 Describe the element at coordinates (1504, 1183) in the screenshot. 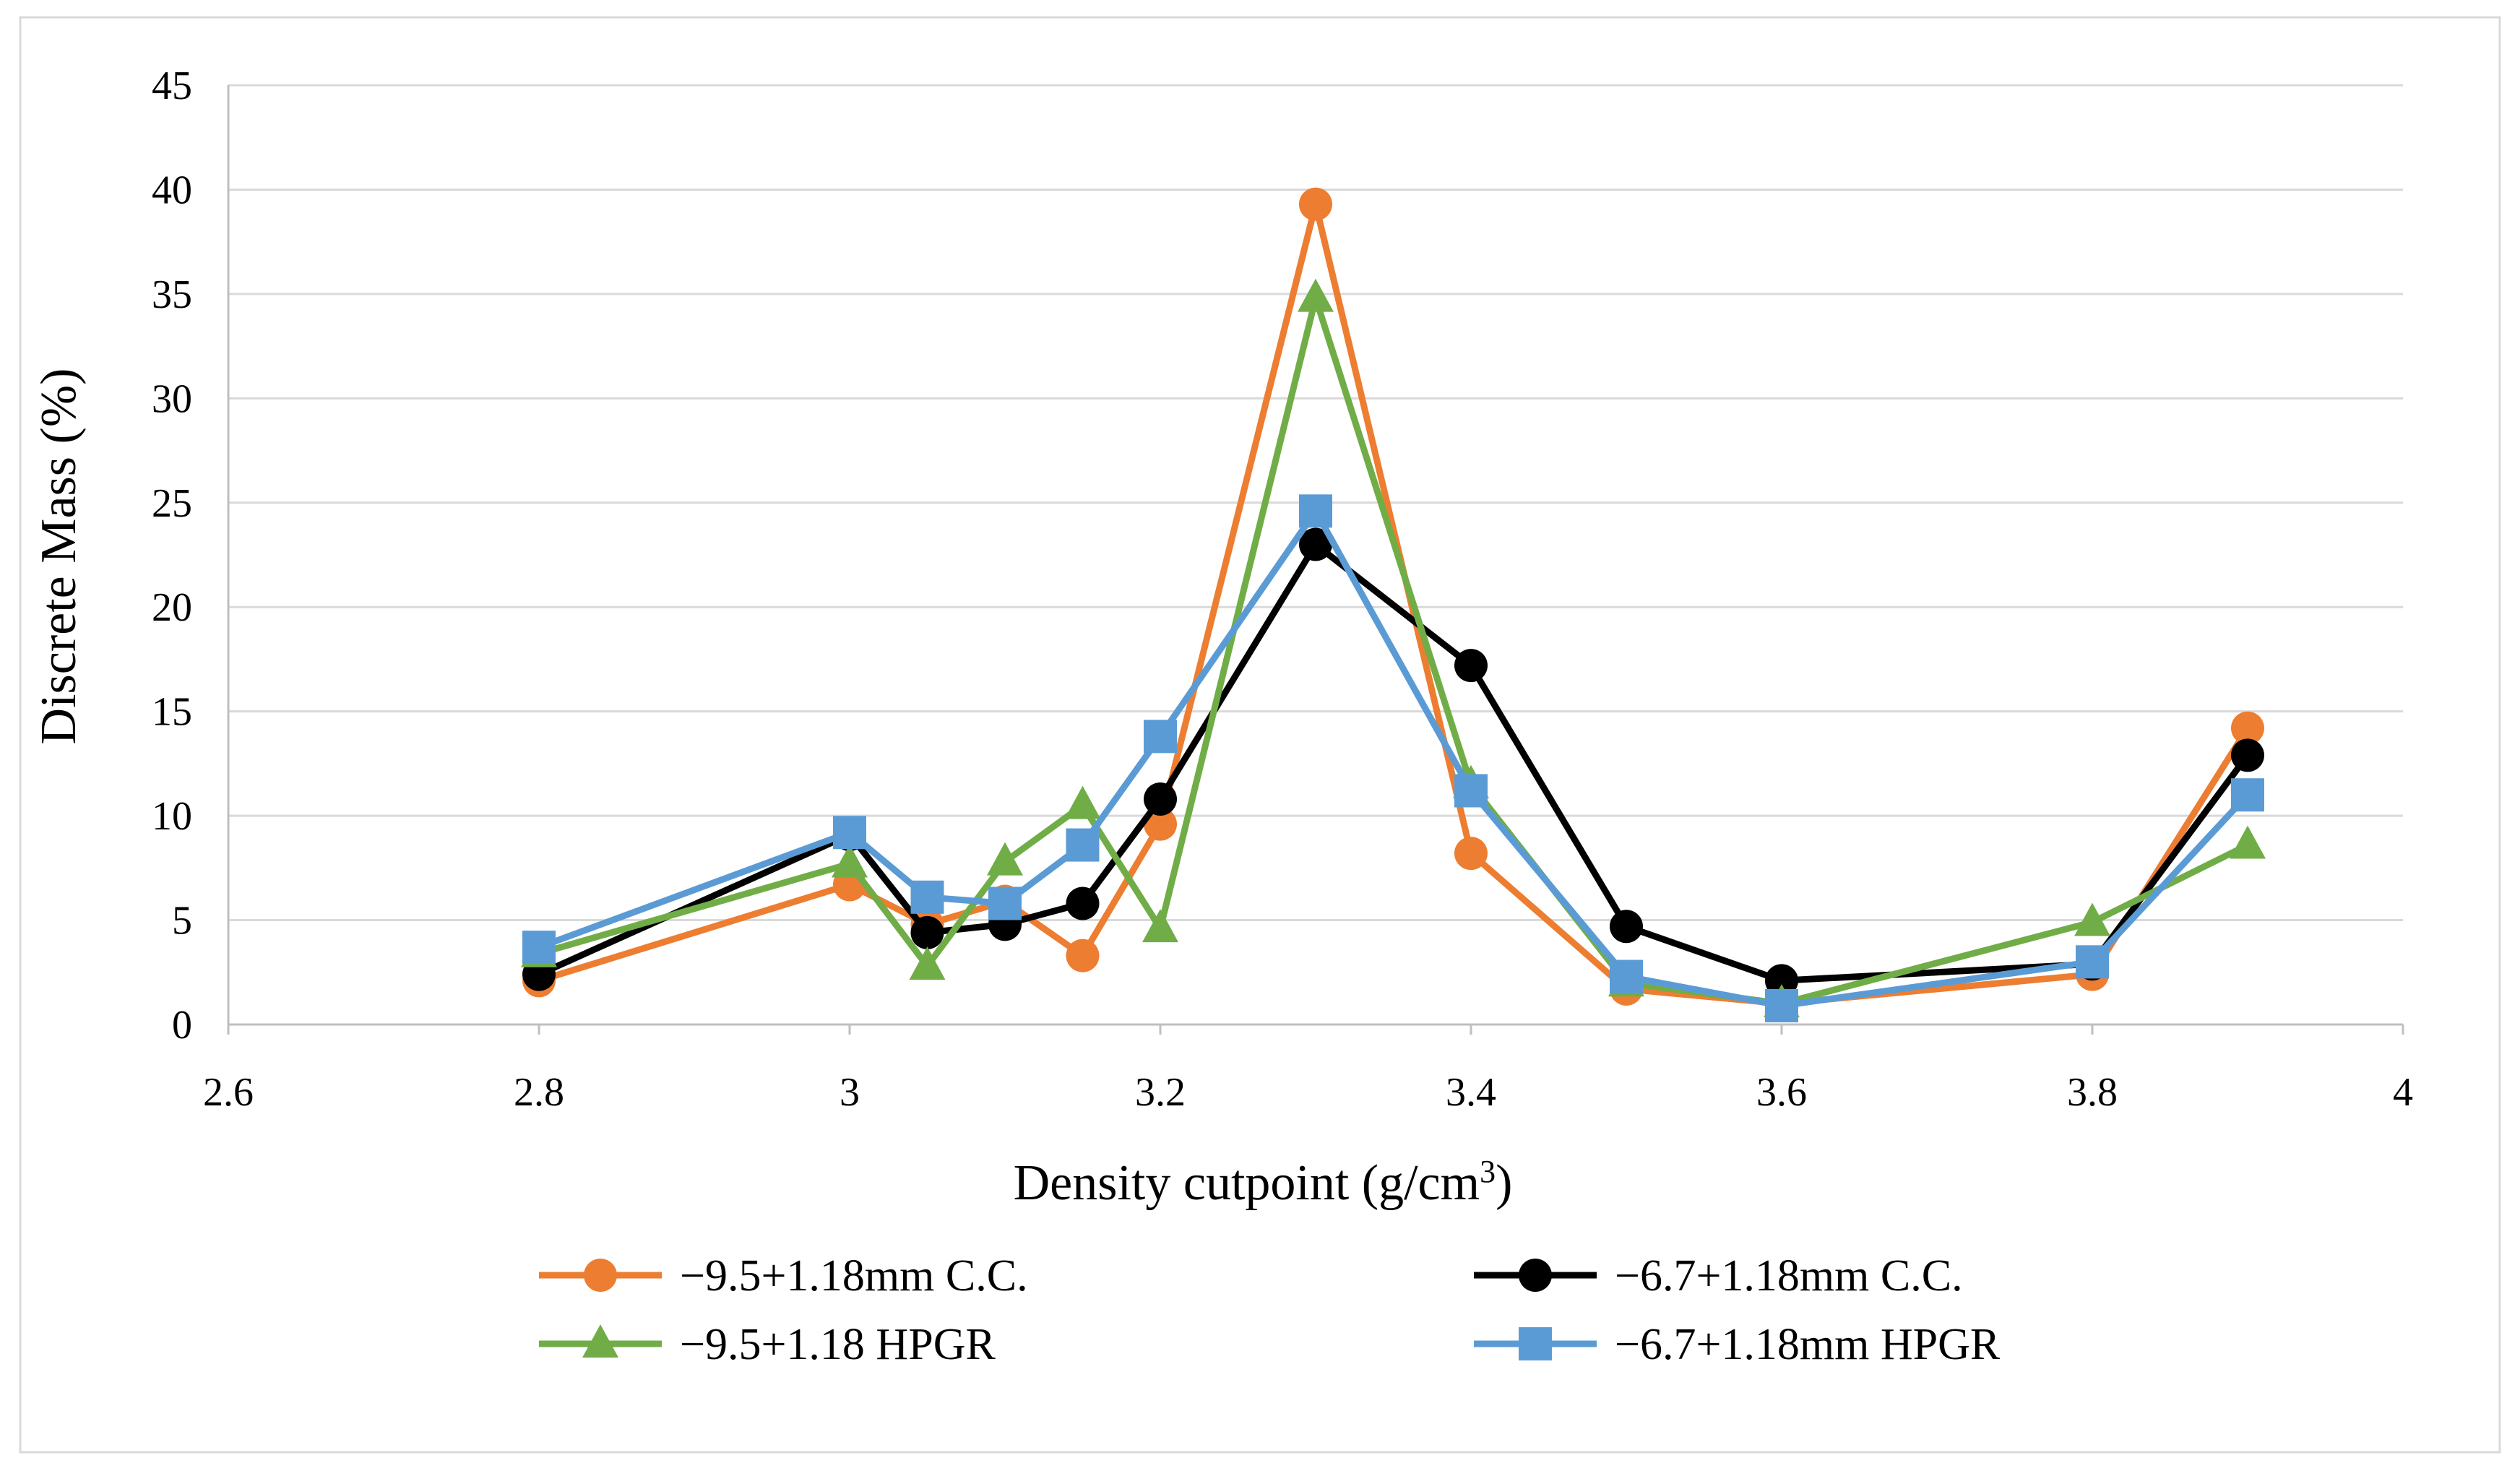

I see `x-axis-title-close: )` at that location.